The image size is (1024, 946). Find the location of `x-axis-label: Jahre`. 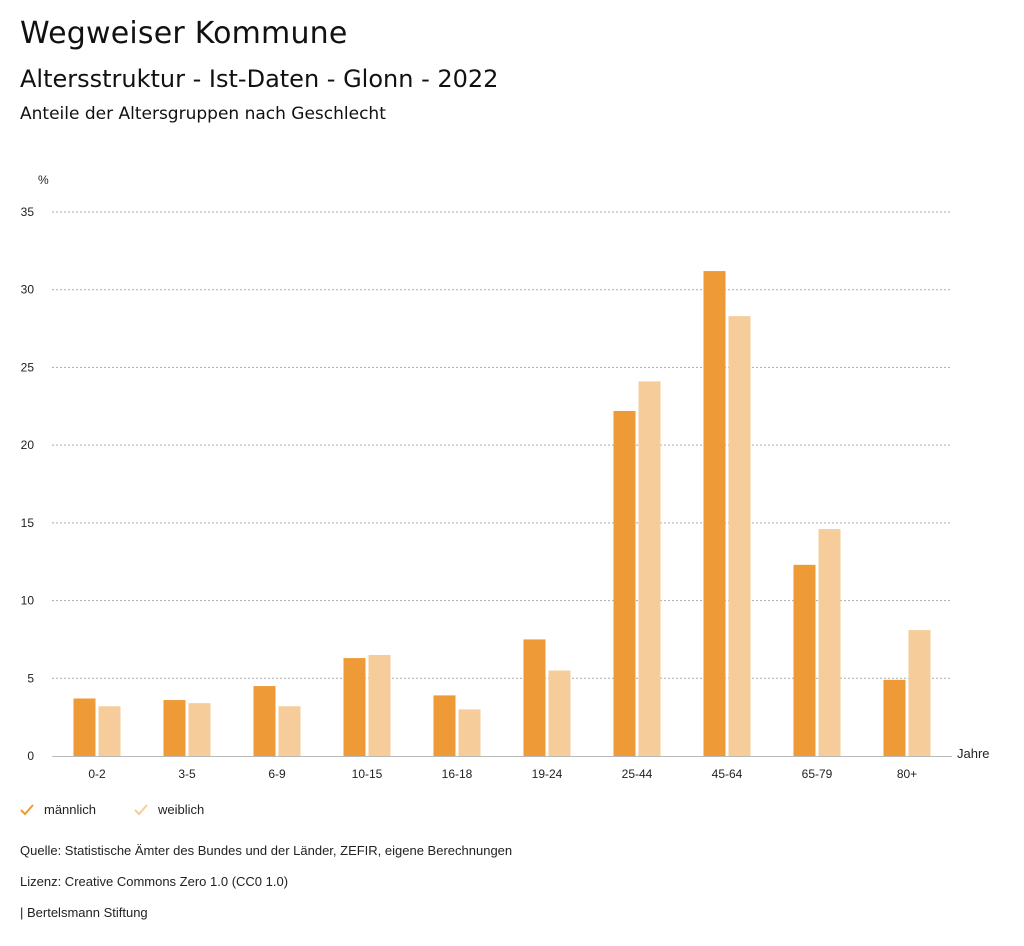

x-axis-label: Jahre is located at coordinates (973, 753).